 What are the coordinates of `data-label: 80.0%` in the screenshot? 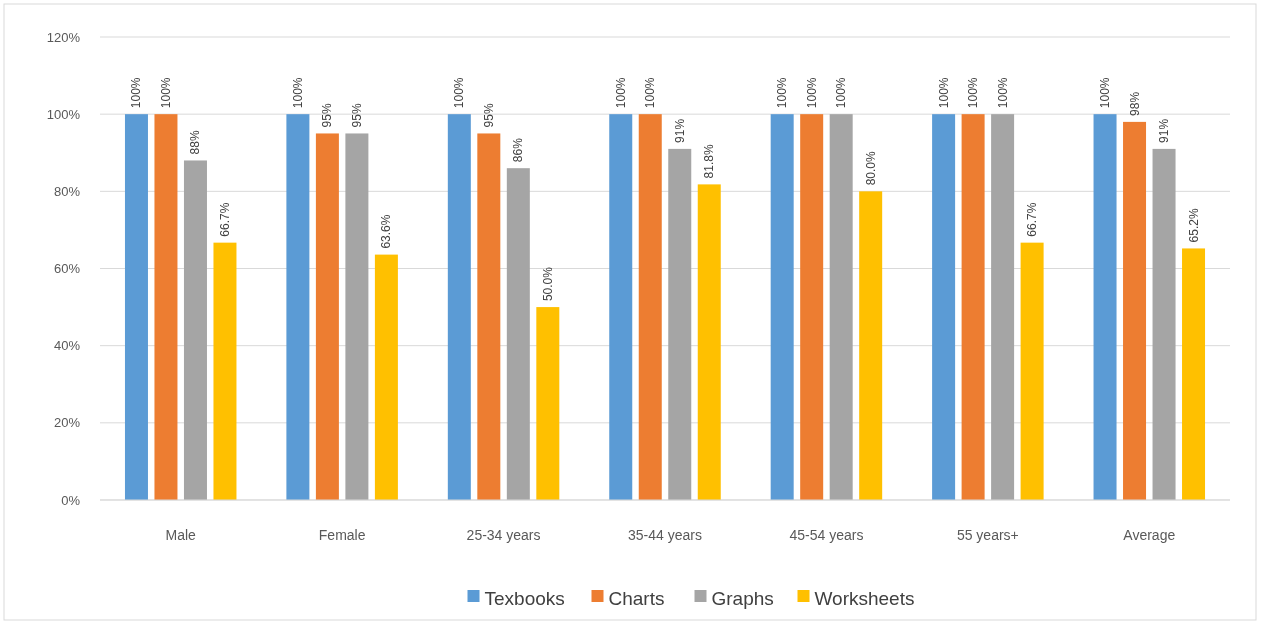 It's located at (870, 168).